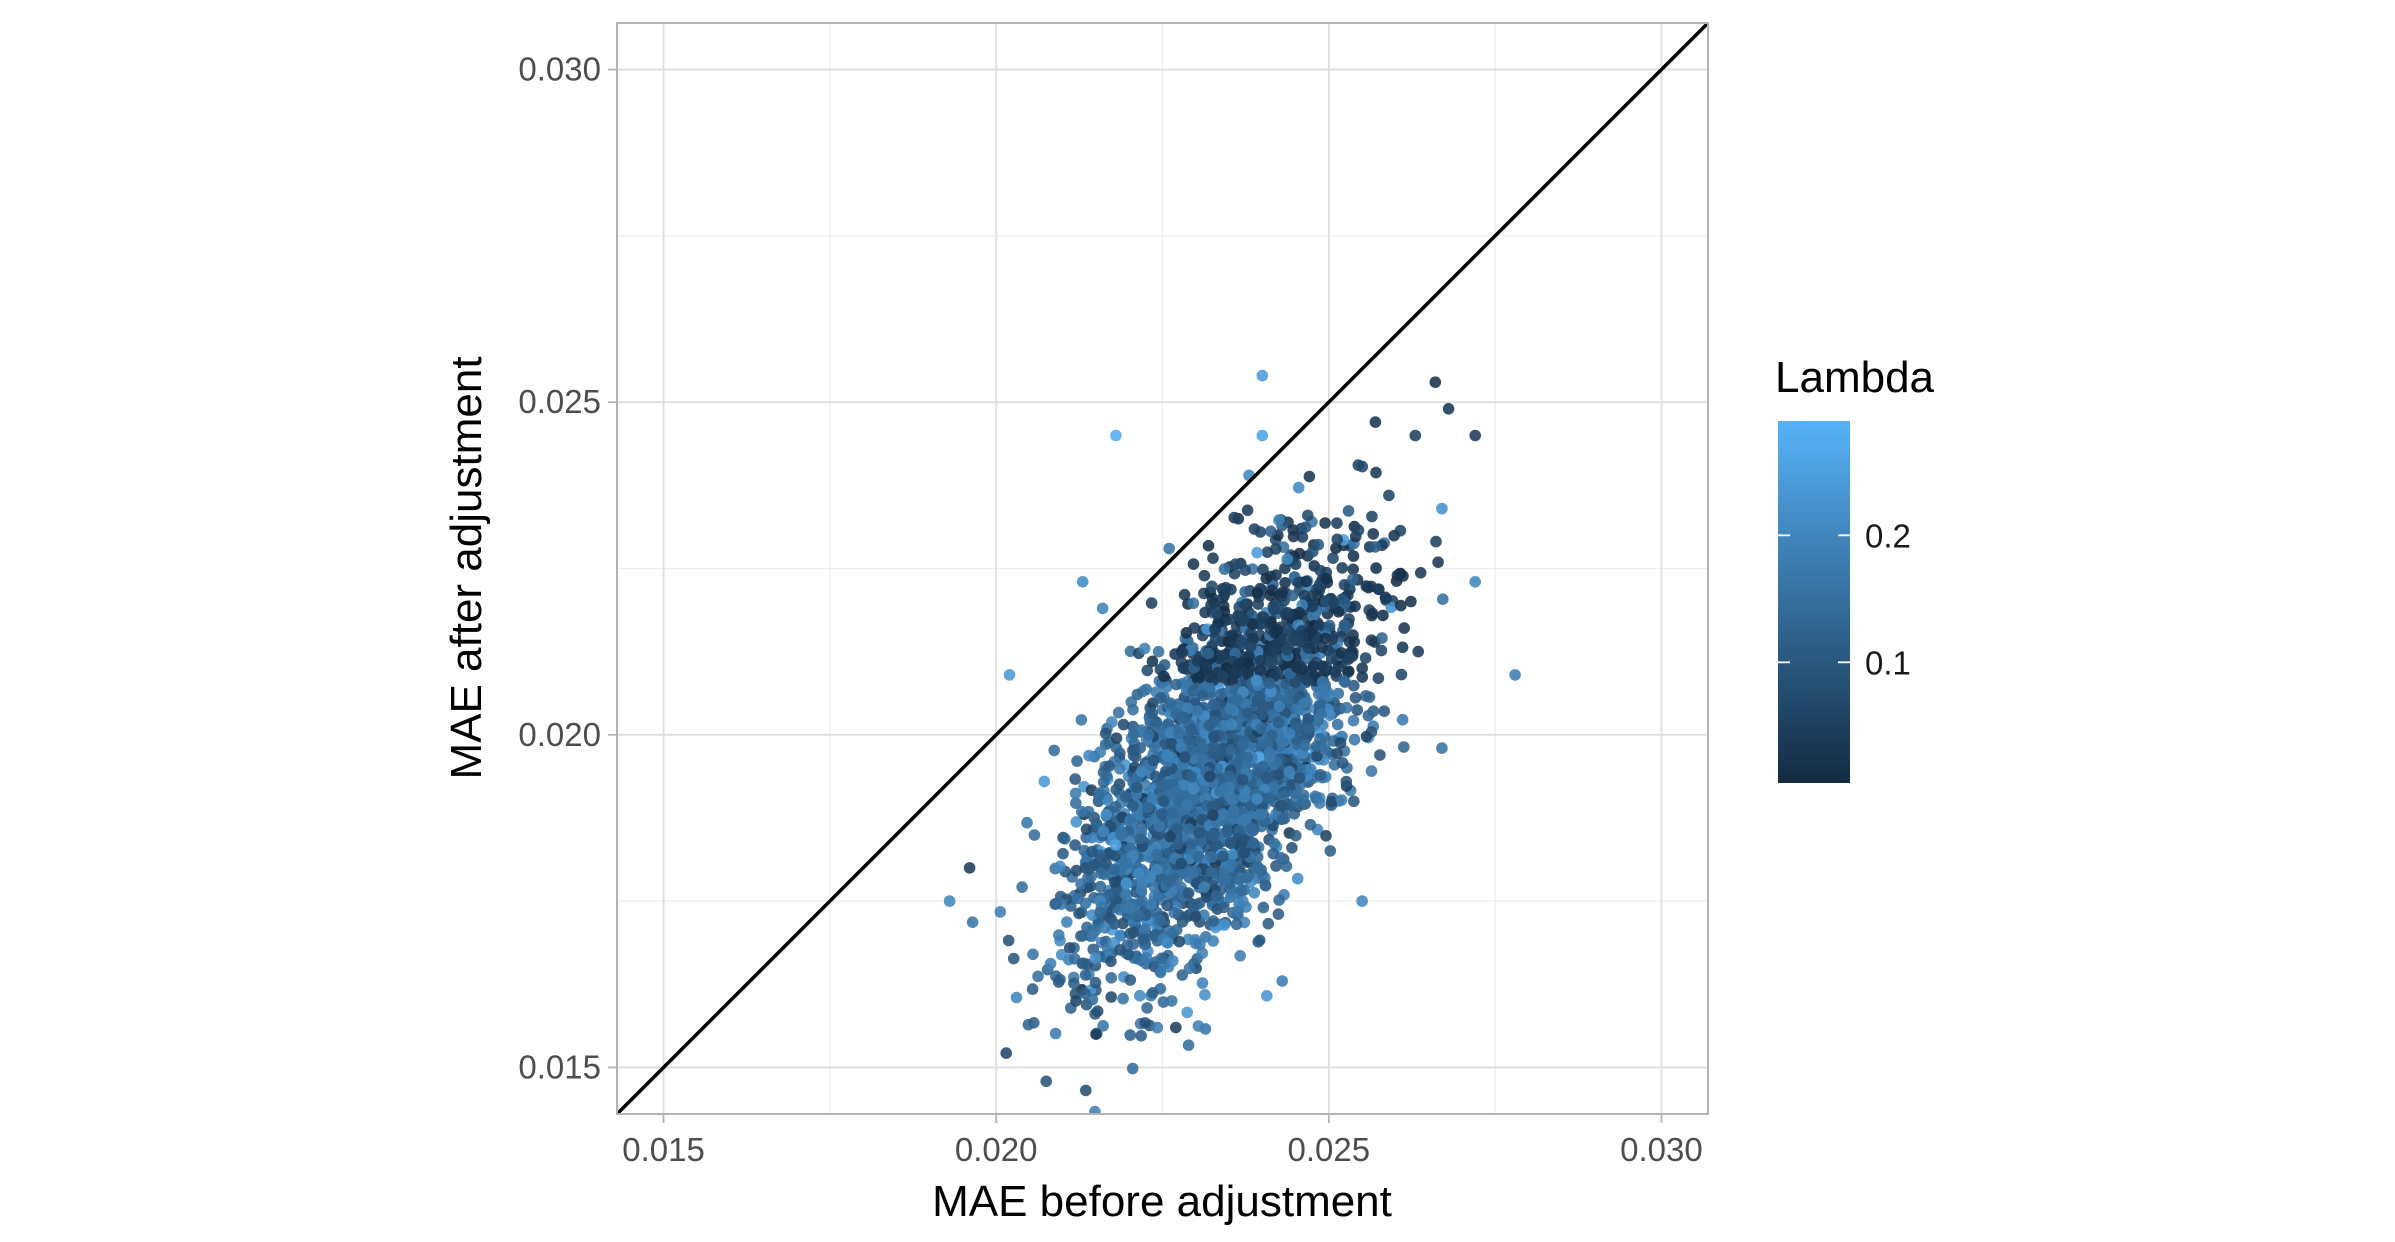  What do you see at coordinates (1162, 1201) in the screenshot?
I see `x-axis-title: MAE before adjustment` at bounding box center [1162, 1201].